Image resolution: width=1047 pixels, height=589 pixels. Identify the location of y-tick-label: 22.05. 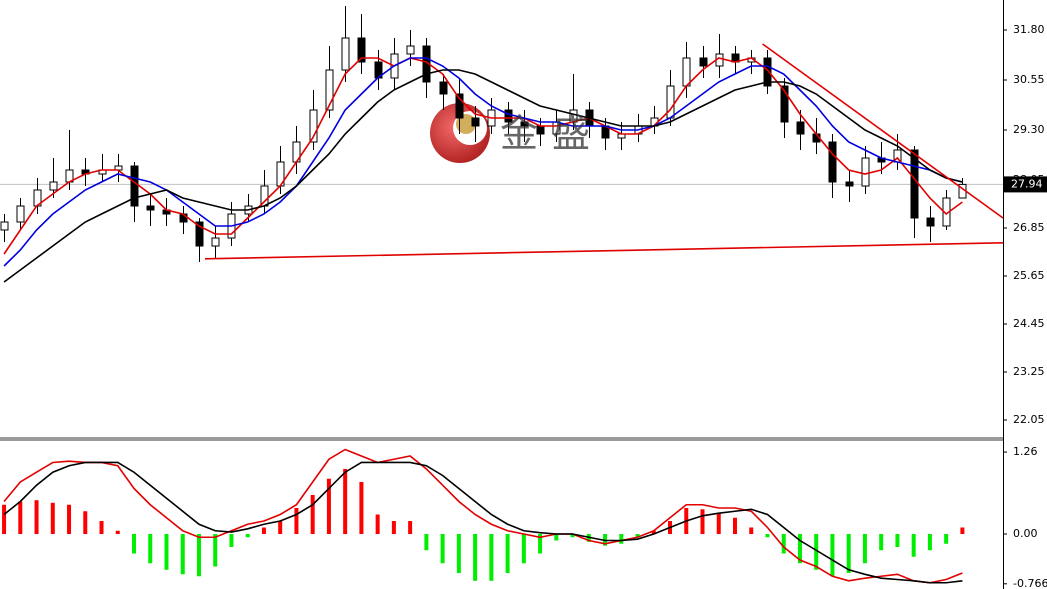
(1029, 419).